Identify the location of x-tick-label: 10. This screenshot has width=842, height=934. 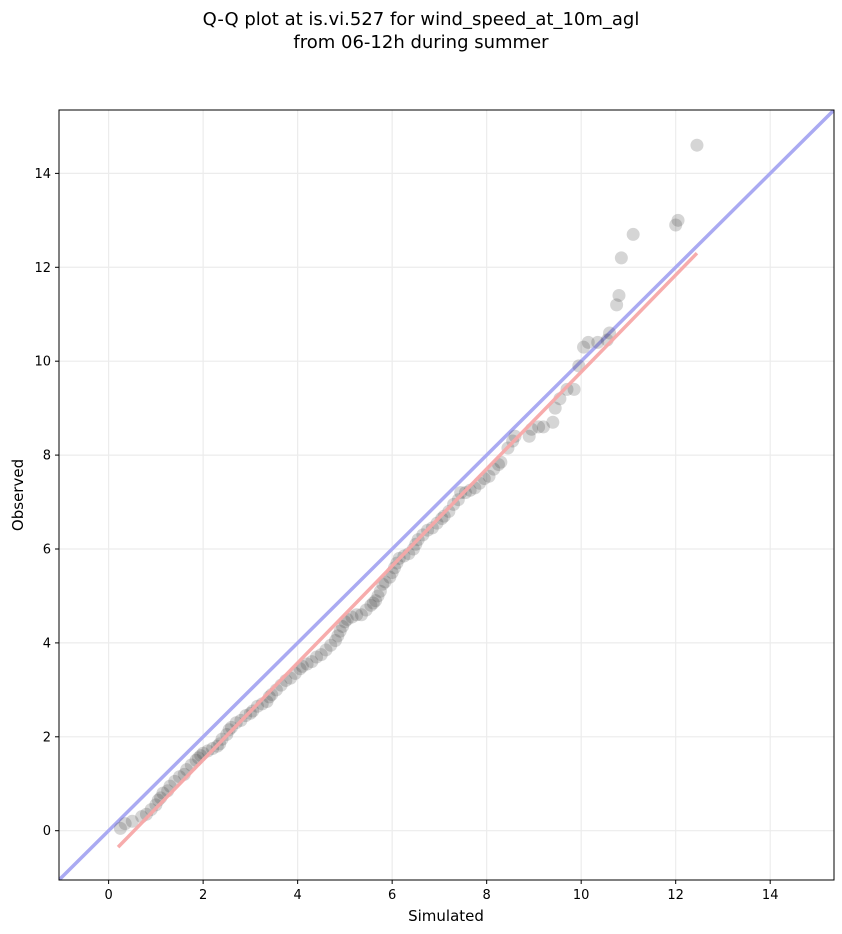
(581, 895).